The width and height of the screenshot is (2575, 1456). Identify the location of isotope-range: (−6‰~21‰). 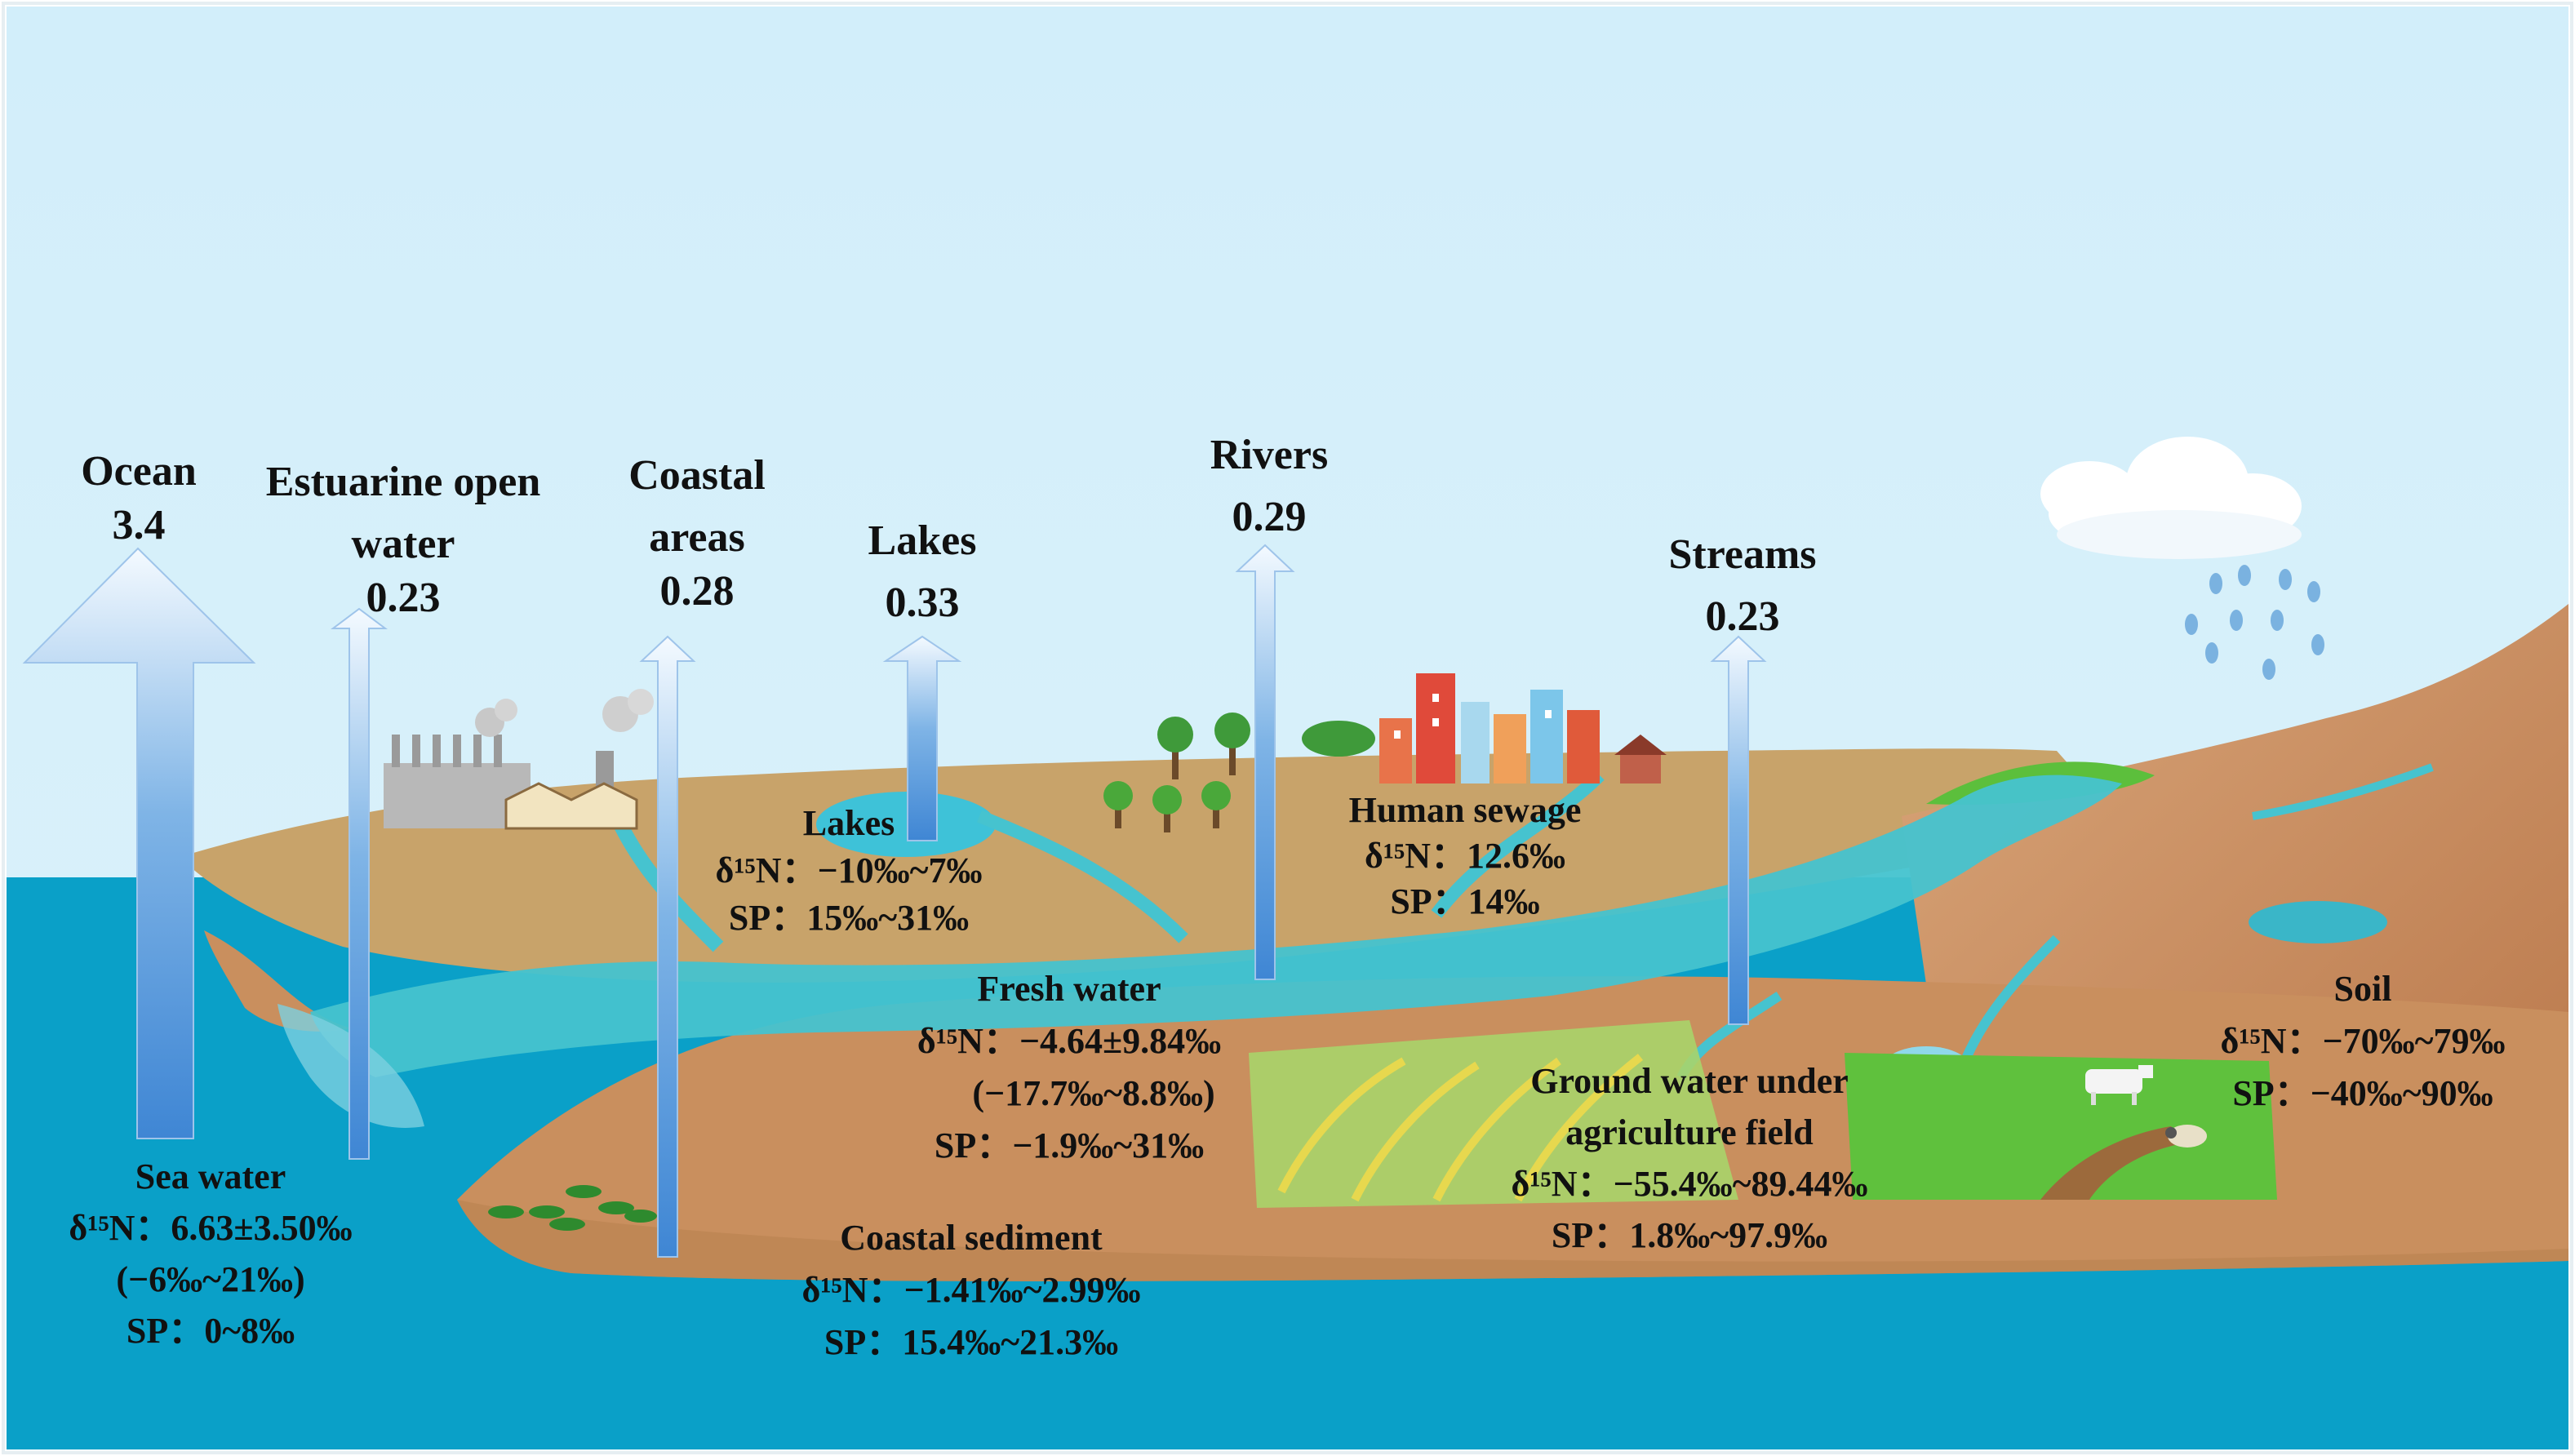
(210, 1279).